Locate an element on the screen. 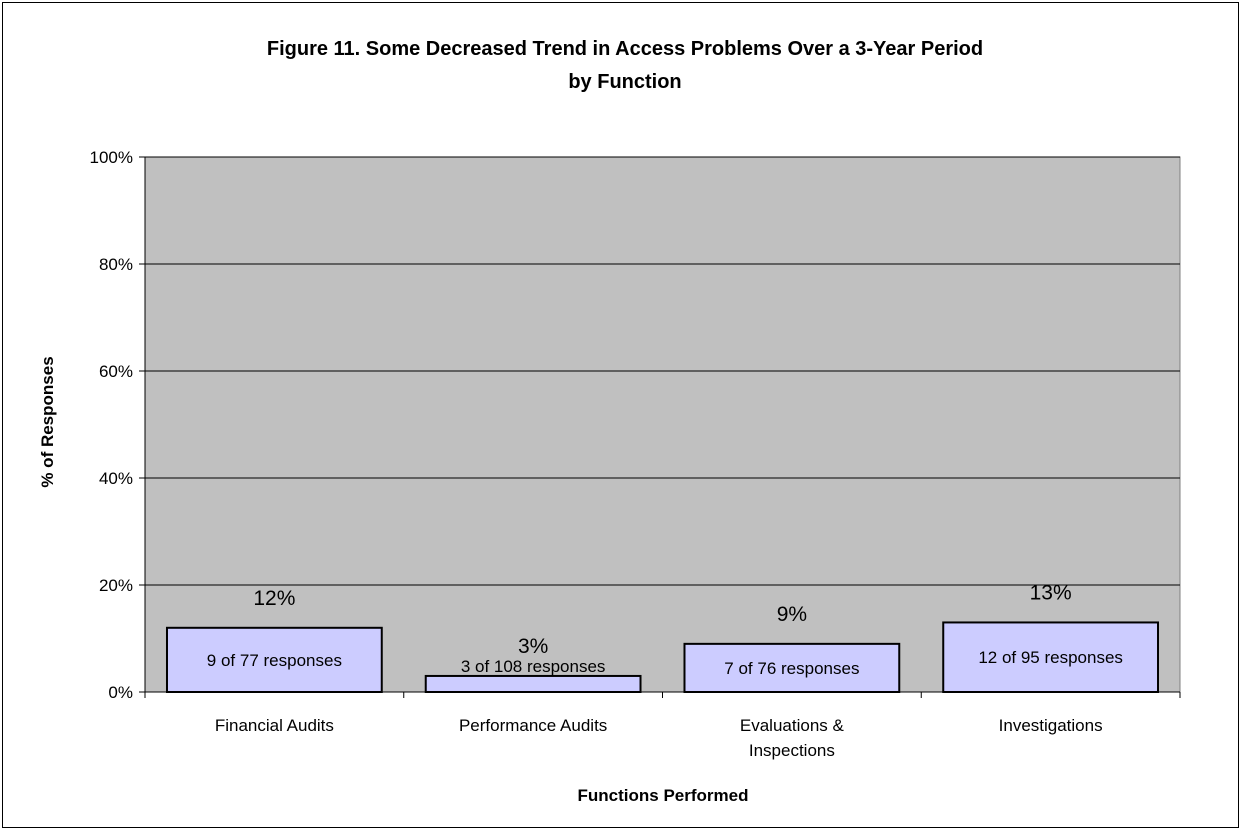 This screenshot has height=832, width=1243. bar-response-label: 7 of 76 responses is located at coordinates (791, 668).